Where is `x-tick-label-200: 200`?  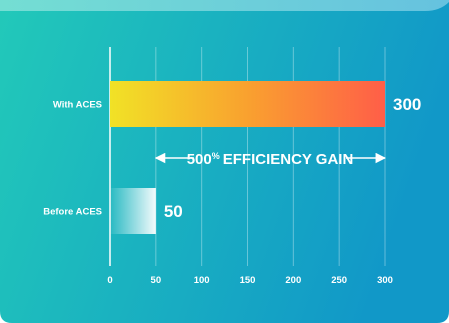 x-tick-label-200: 200 is located at coordinates (293, 280).